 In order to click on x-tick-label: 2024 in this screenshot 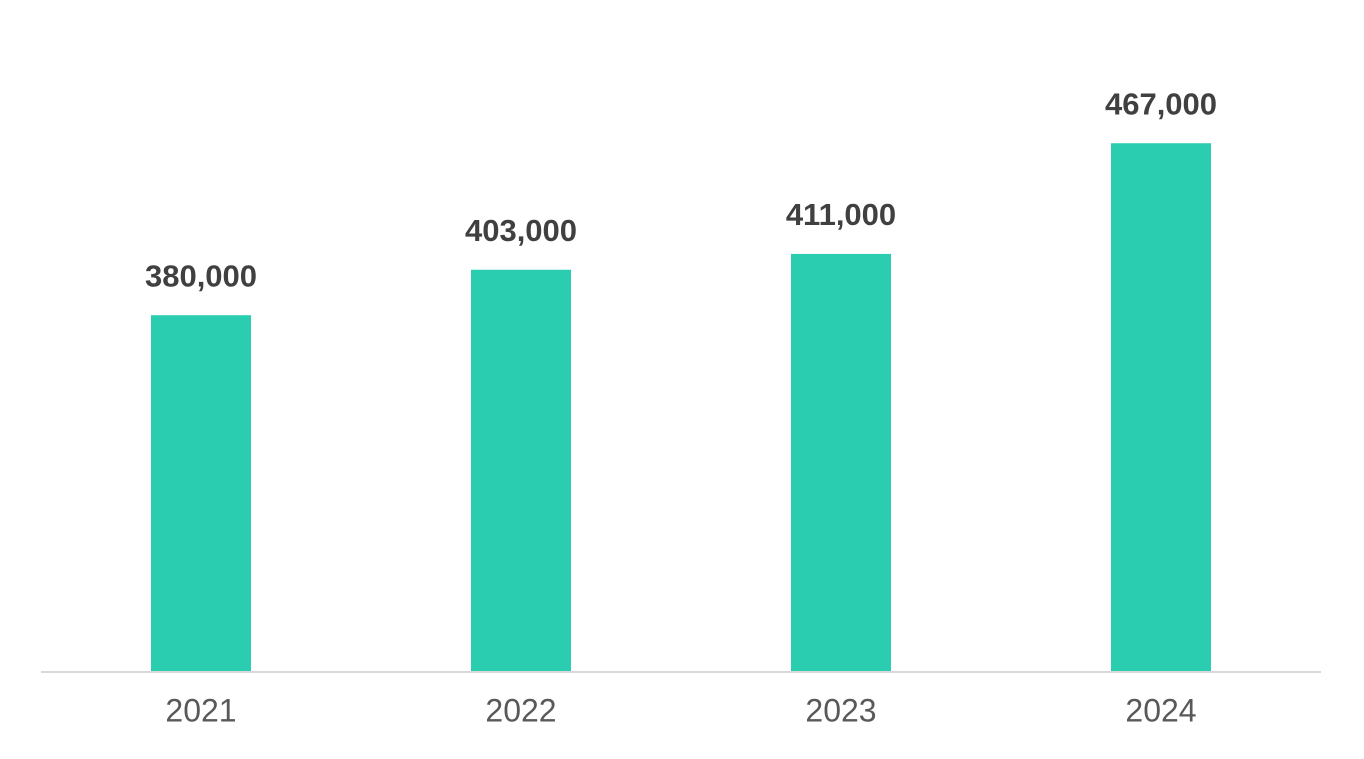, I will do `click(1160, 710)`.